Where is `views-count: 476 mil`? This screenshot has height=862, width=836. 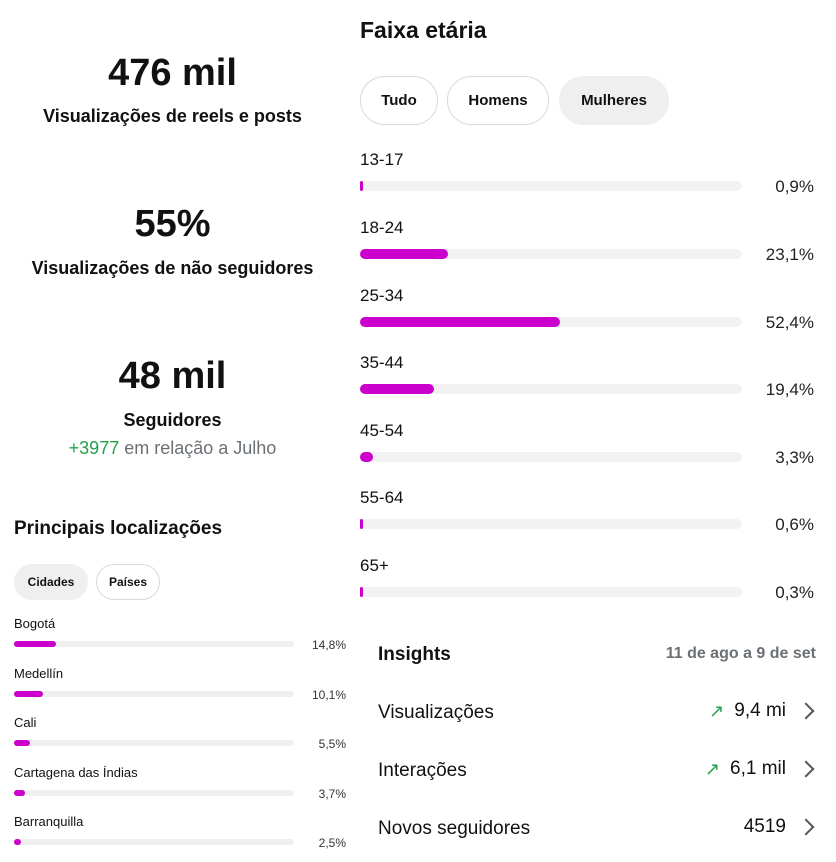 views-count: 476 mil is located at coordinates (172, 73).